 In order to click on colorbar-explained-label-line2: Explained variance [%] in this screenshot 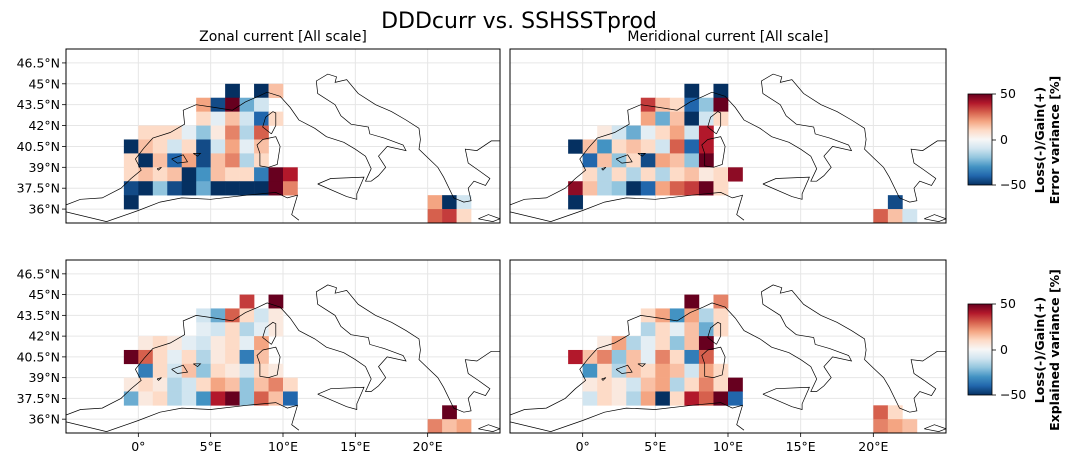, I will do `click(1054, 350)`.